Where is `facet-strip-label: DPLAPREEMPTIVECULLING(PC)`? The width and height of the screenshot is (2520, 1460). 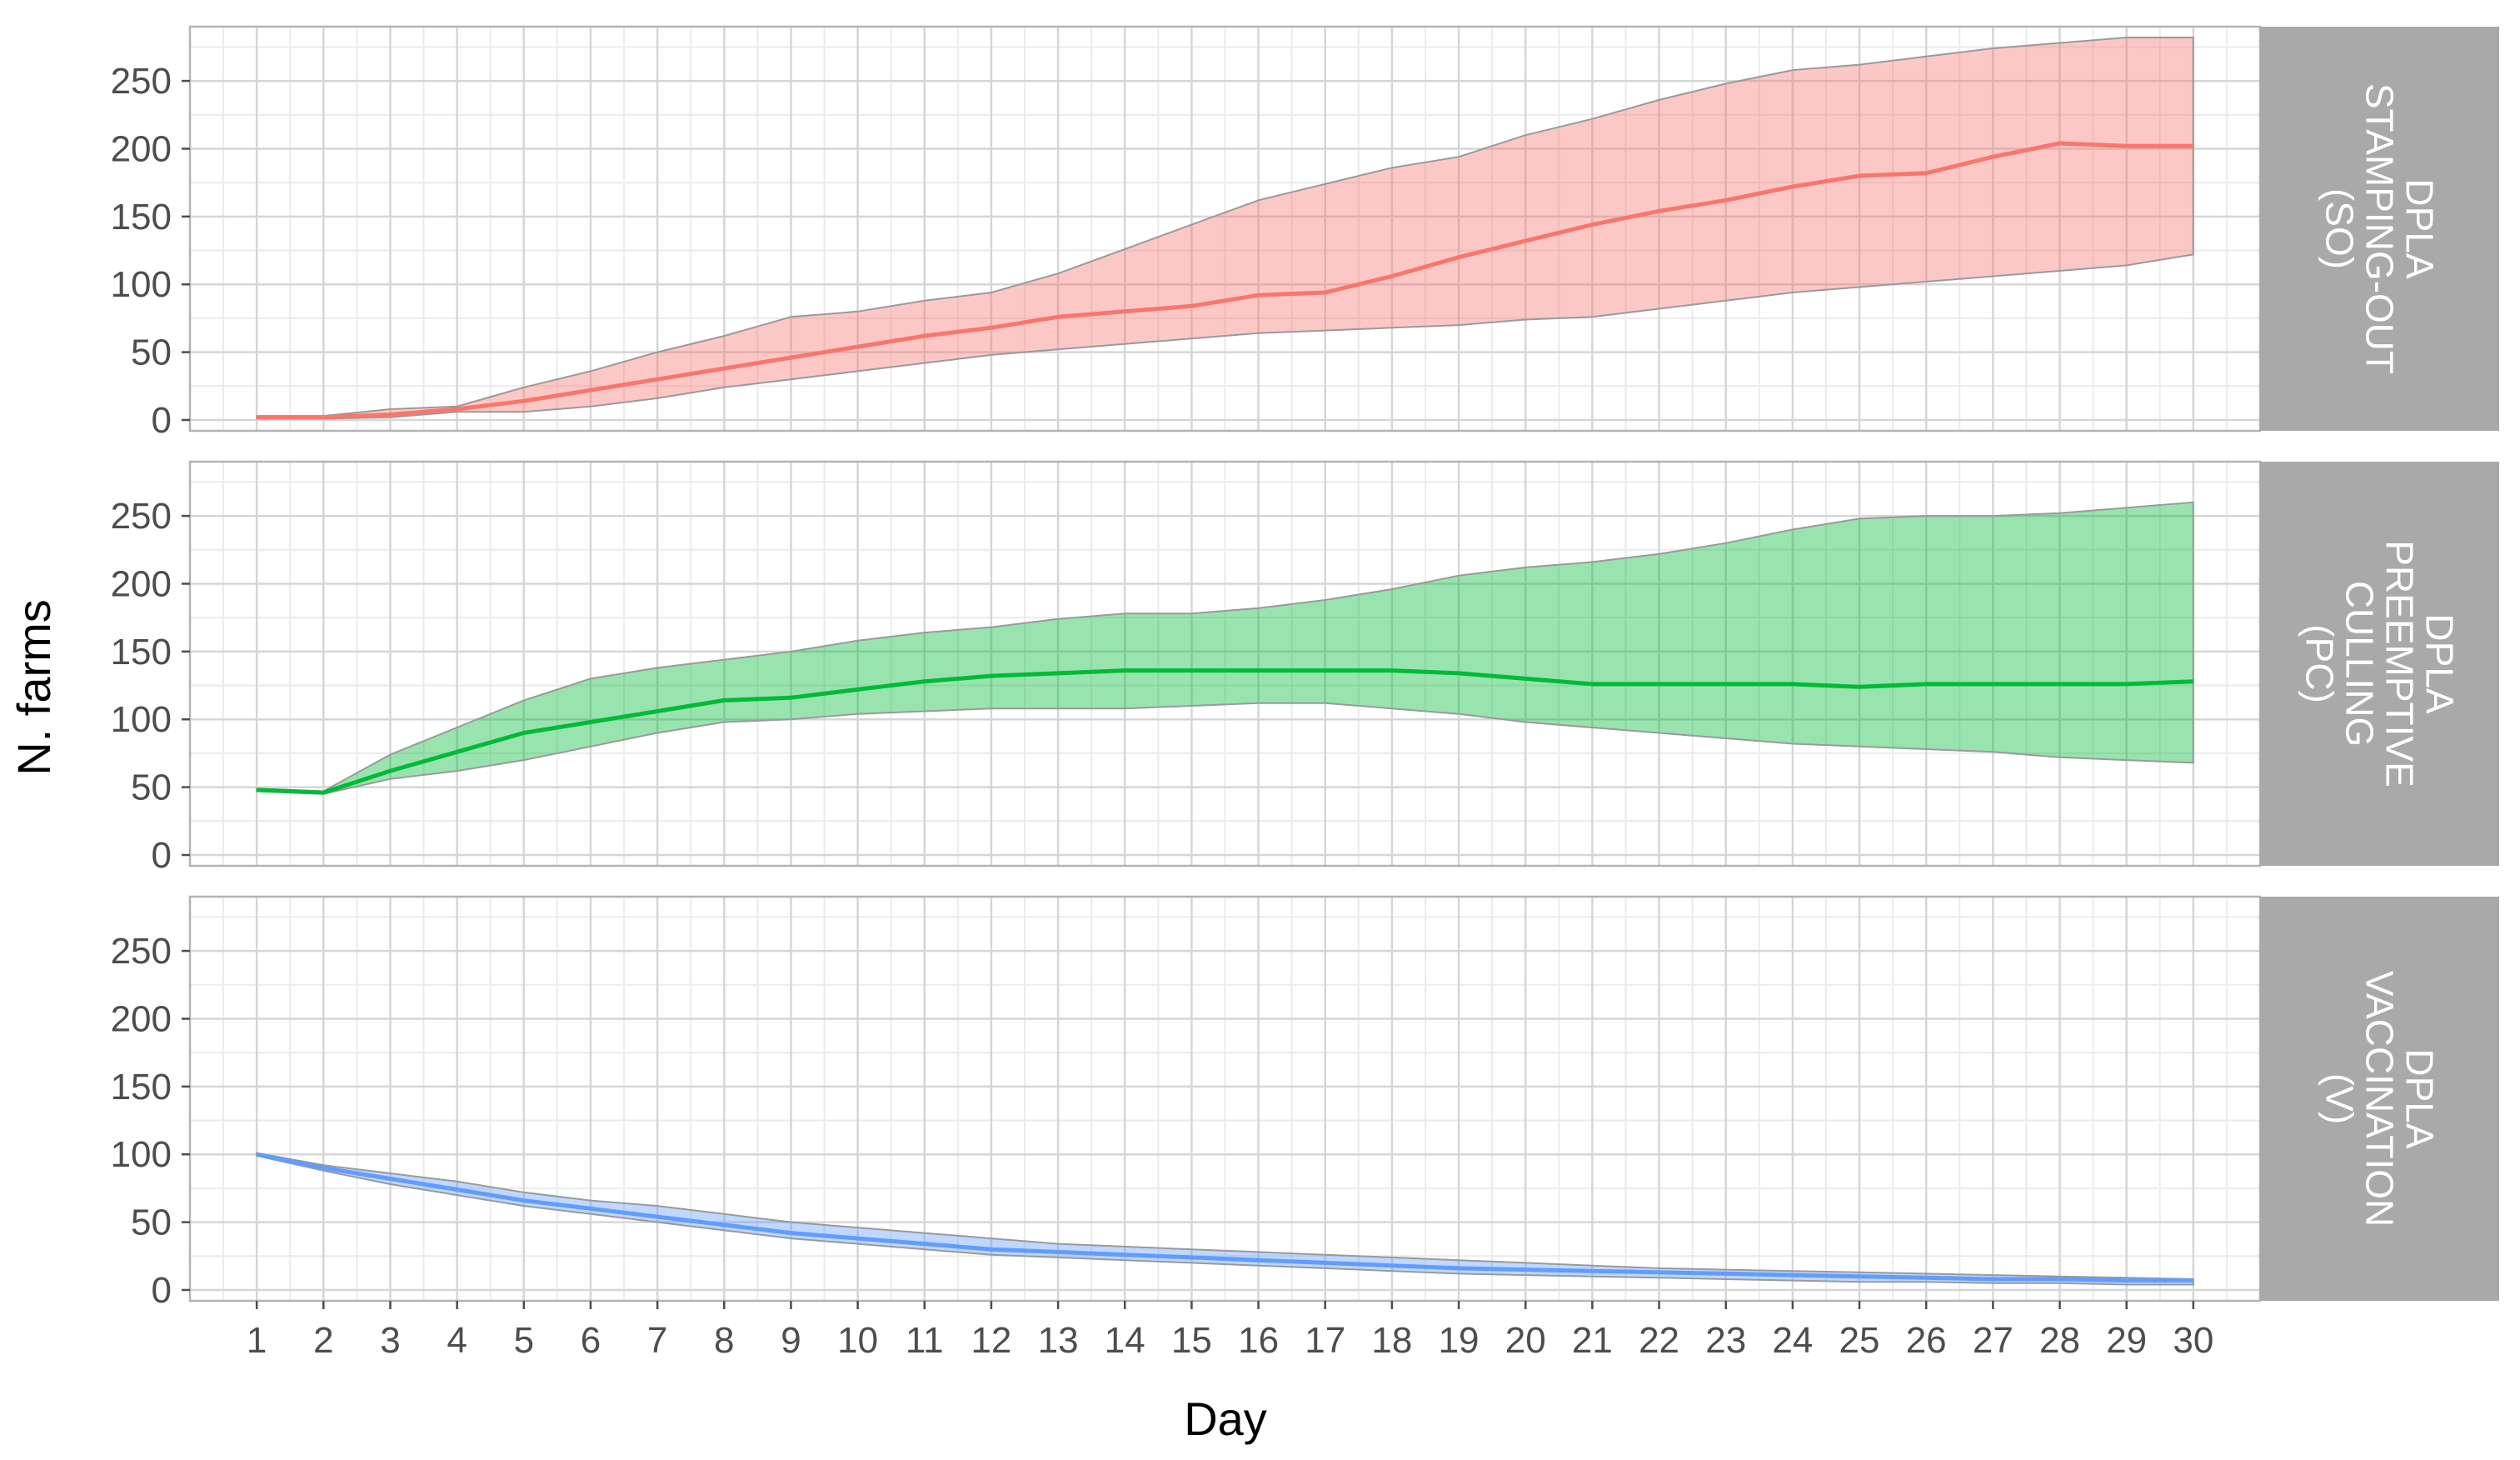 facet-strip-label: DPLAPREEMPTIVECULLING(PC) is located at coordinates (2380, 664).